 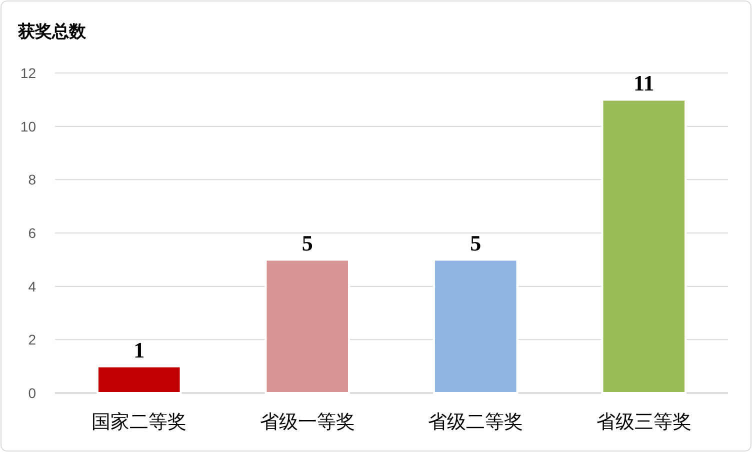 I want to click on data-label: 1, so click(x=139, y=349).